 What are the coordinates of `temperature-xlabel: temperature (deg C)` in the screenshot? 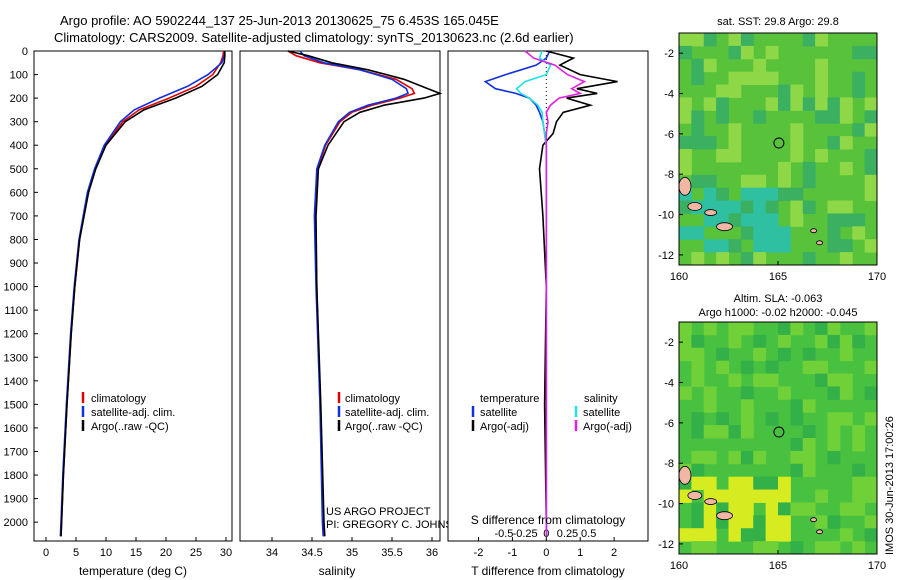 It's located at (133, 571).